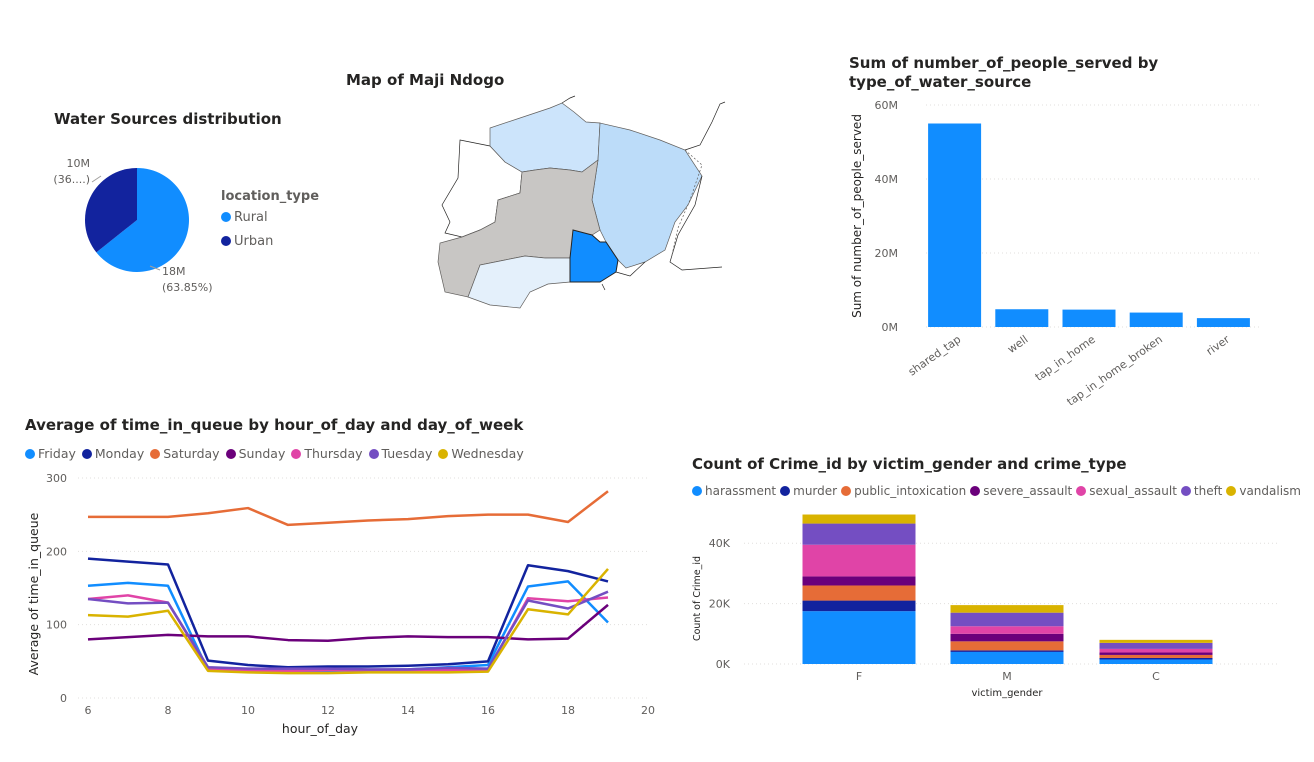  What do you see at coordinates (1007, 630) in the screenshot?
I see `crime-bar-M-sexual_assault` at bounding box center [1007, 630].